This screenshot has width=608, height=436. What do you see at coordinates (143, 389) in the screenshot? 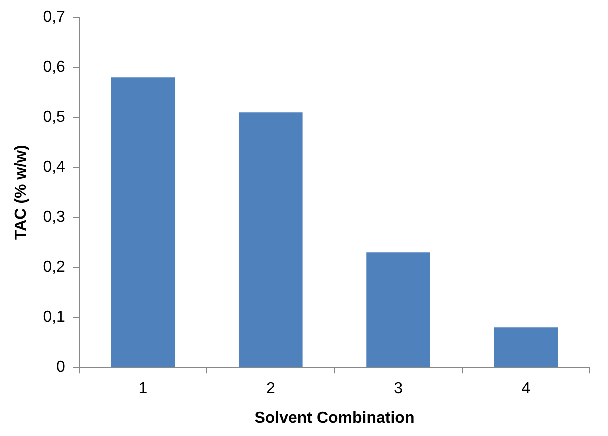
I see `x-tick-label: 1` at bounding box center [143, 389].